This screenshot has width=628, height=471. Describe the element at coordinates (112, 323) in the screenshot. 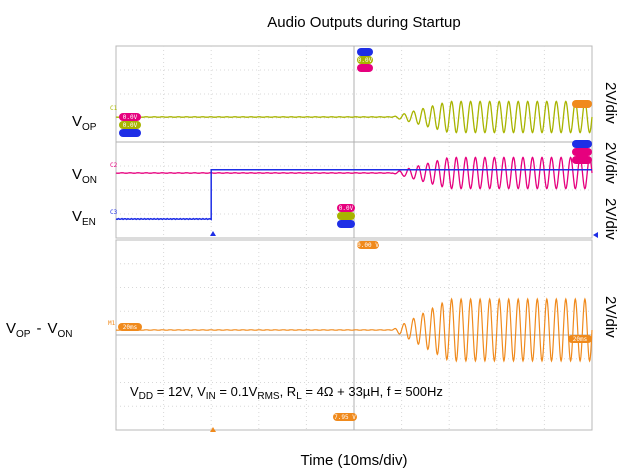

I see `marker-m1: M1` at that location.